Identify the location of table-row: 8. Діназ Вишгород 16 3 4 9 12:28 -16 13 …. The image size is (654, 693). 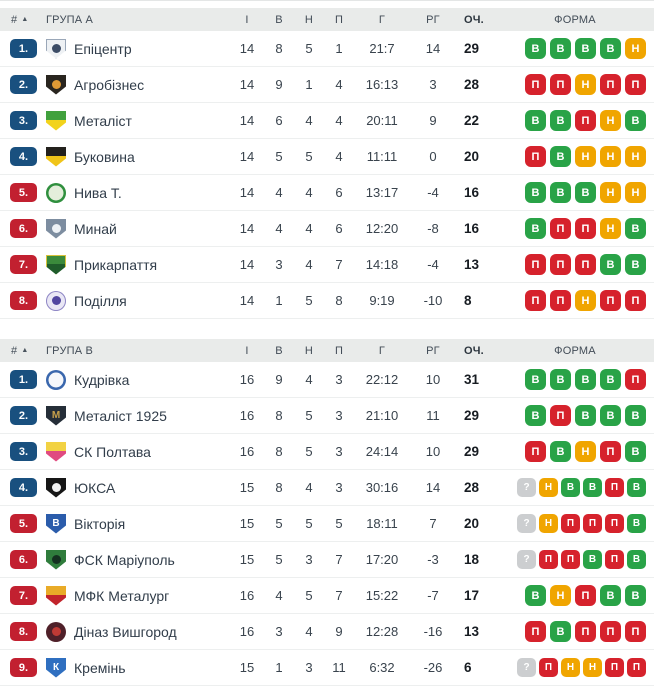
(327, 632).